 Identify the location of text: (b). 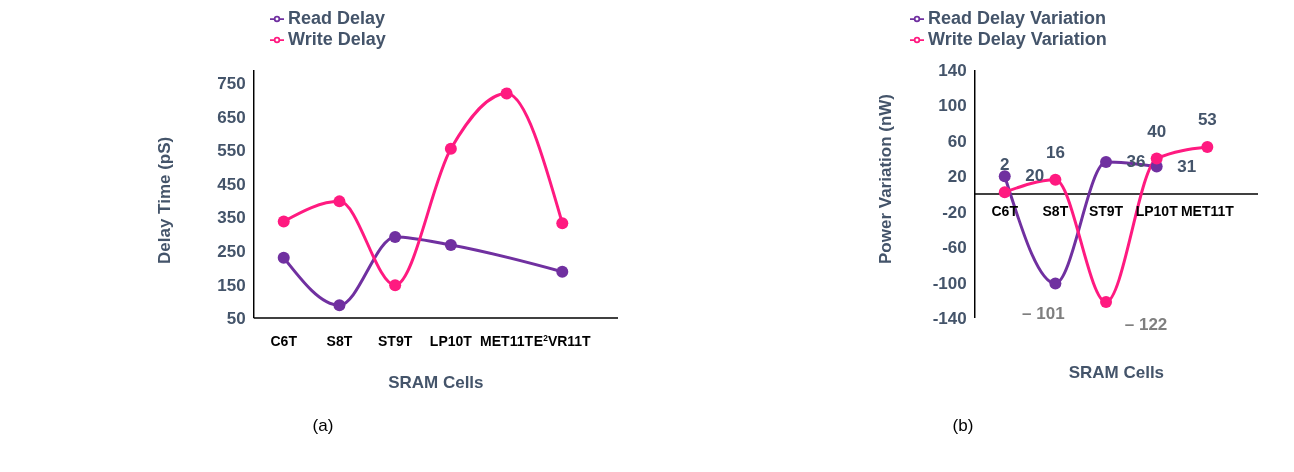
(963, 426).